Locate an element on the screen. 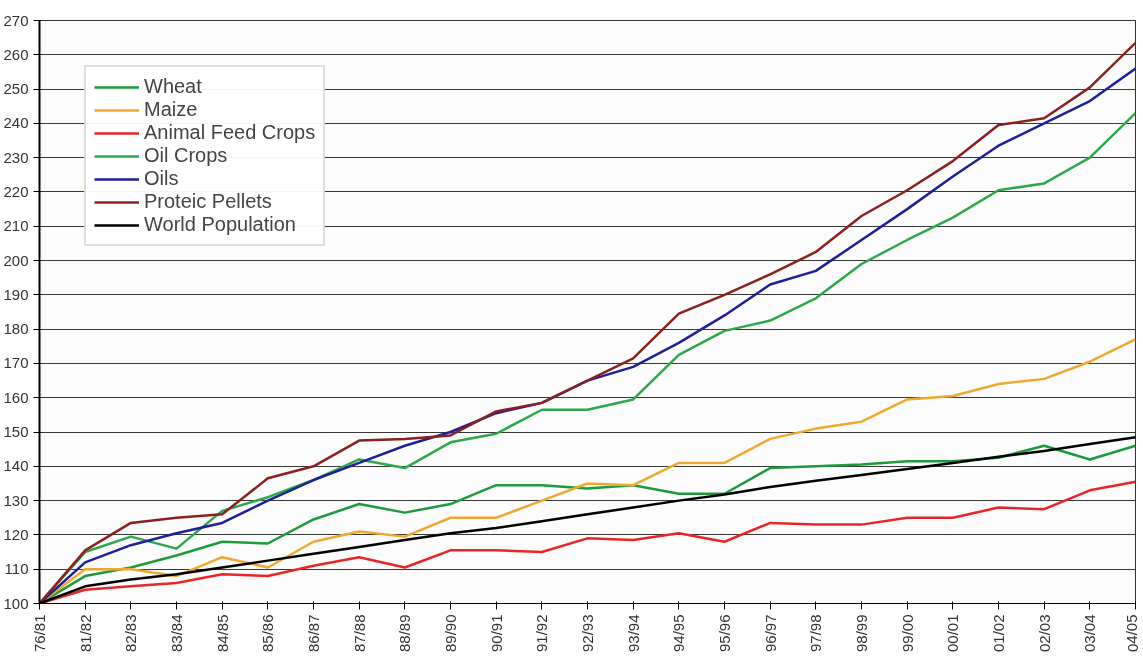 This screenshot has height=658, width=1143. y-tick-label: 270 is located at coordinates (16, 20).